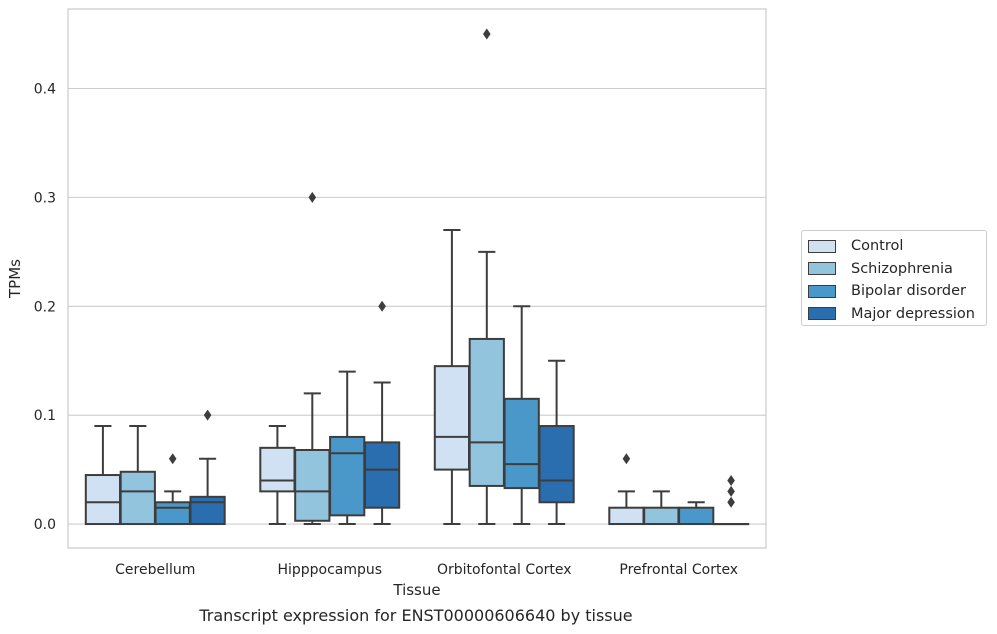  I want to click on y-tick-label: 0.2, so click(45, 307).